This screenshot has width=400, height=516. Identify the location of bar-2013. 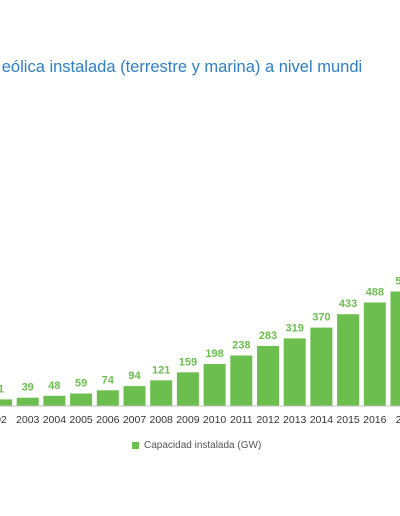
(294, 372).